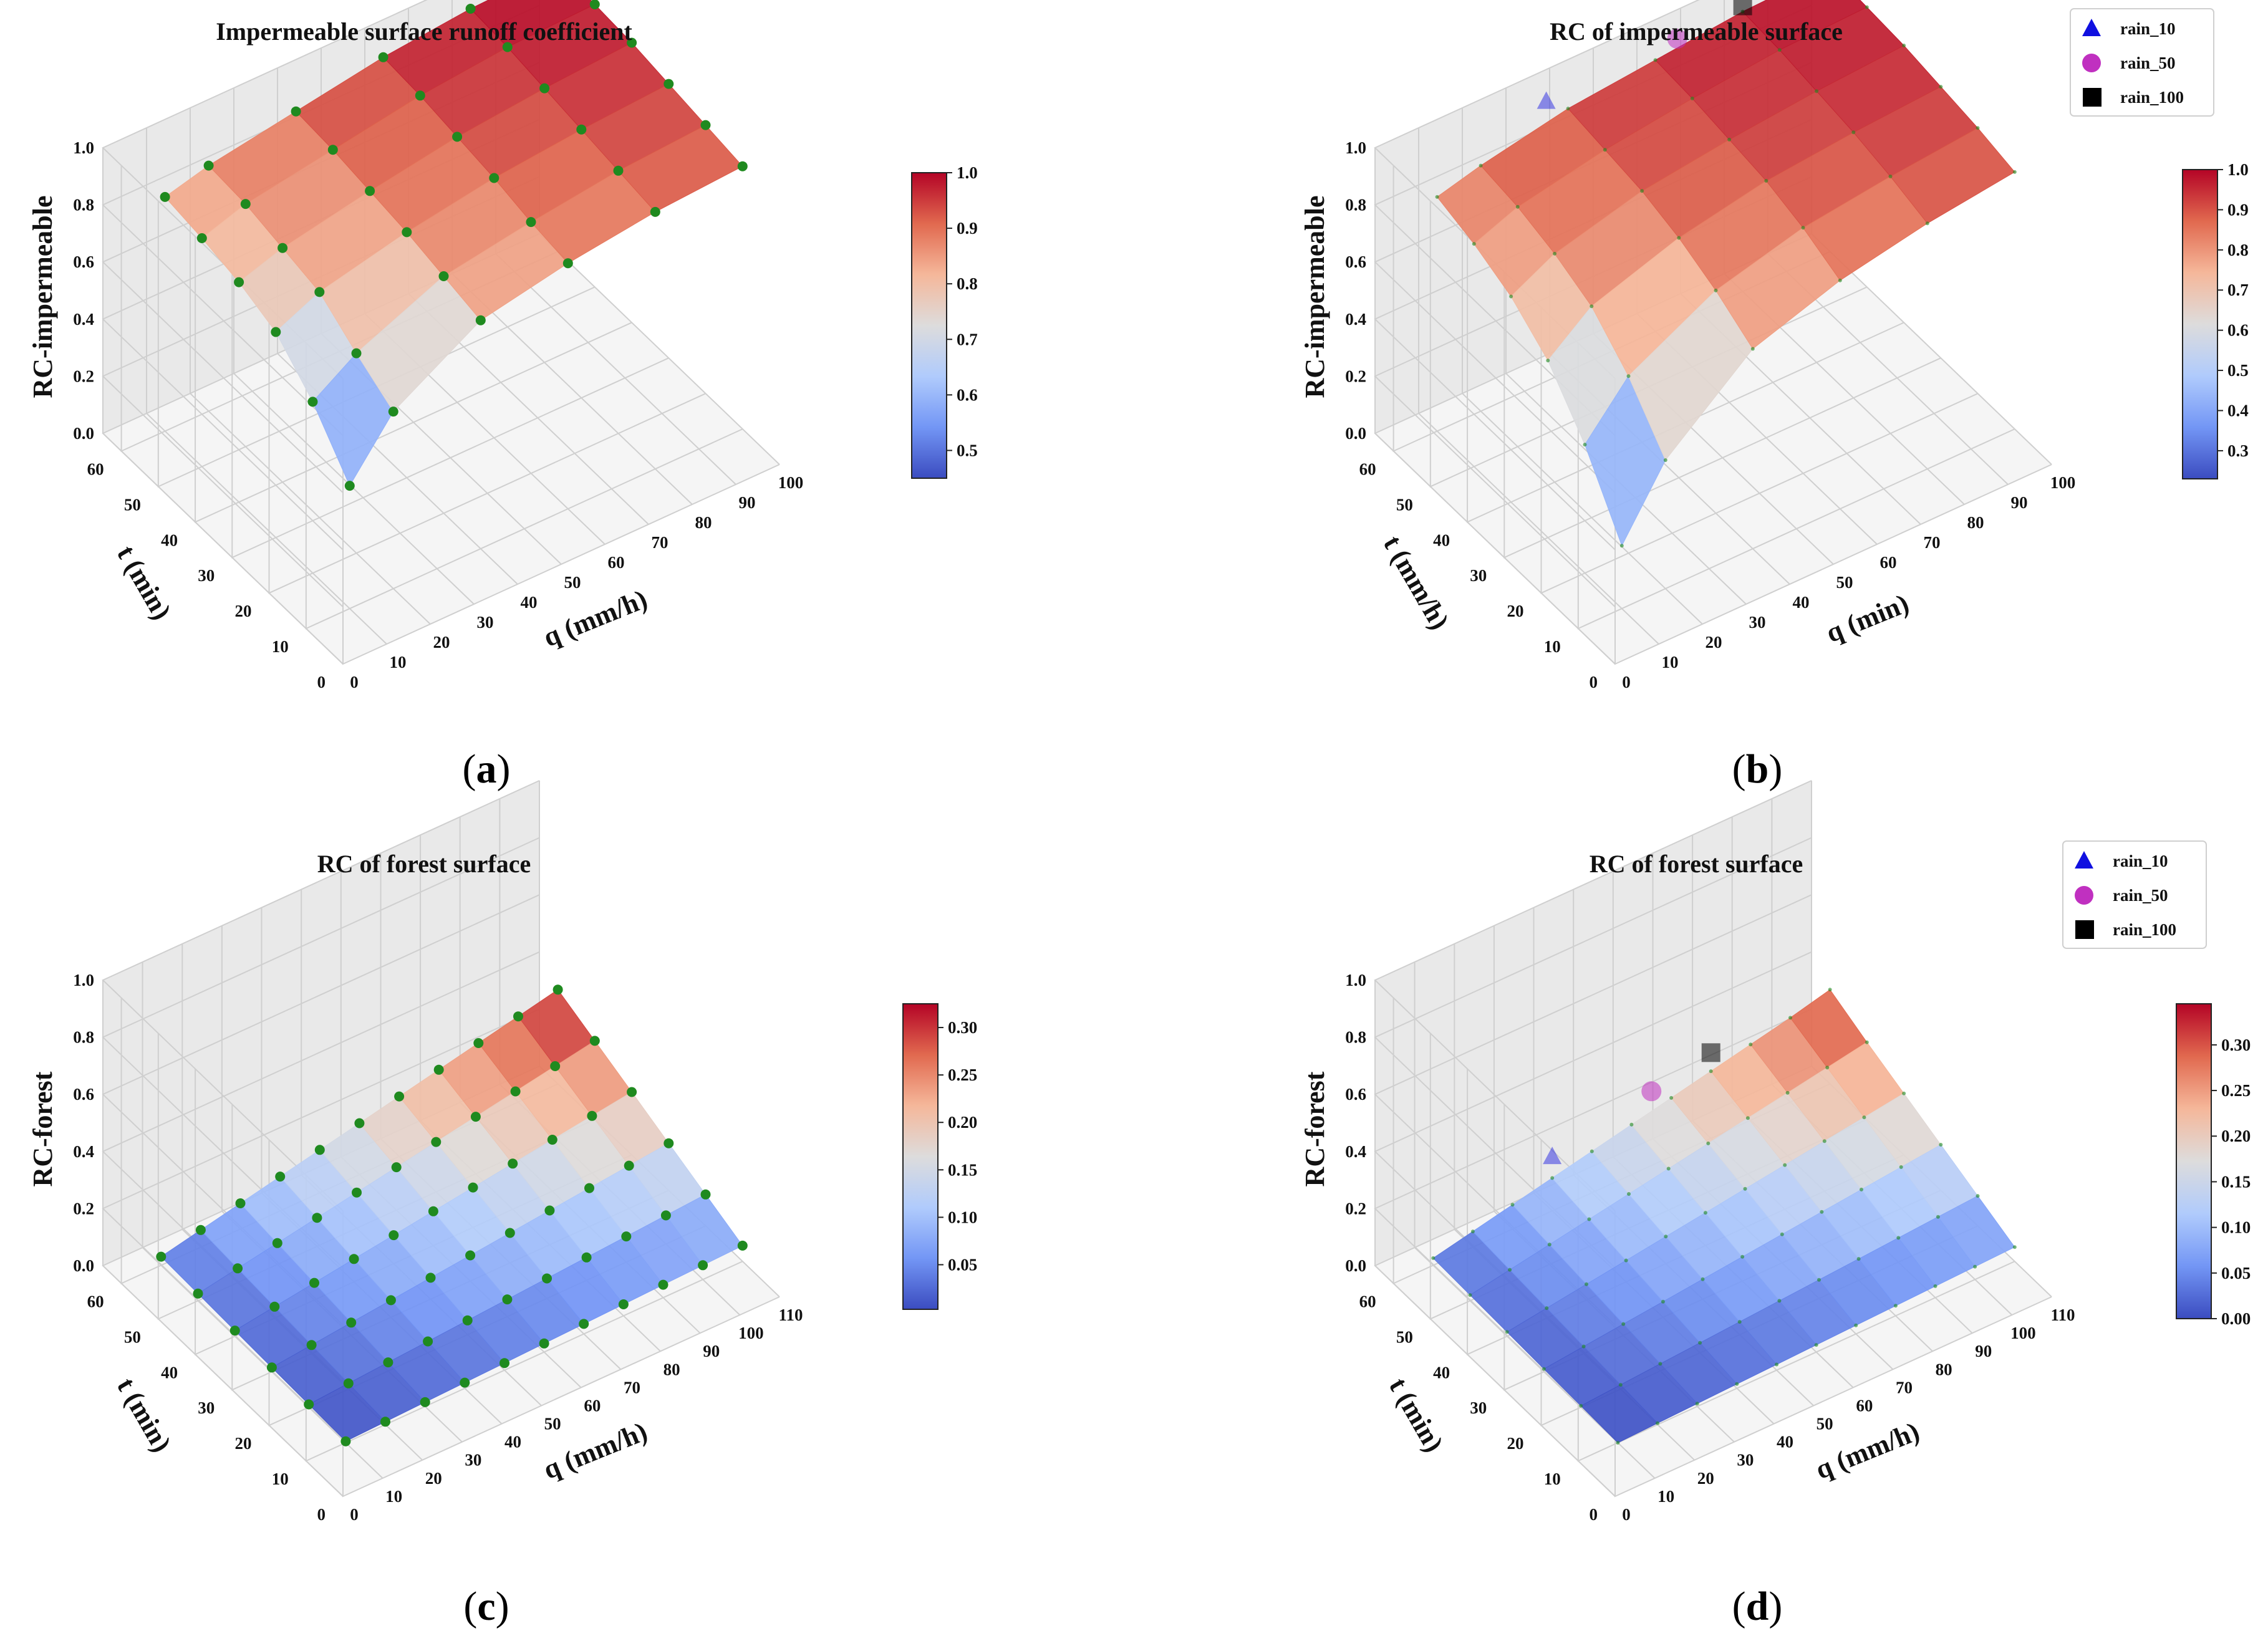  Describe the element at coordinates (144, 1414) in the screenshot. I see `t-axis-label: t (min)` at that location.